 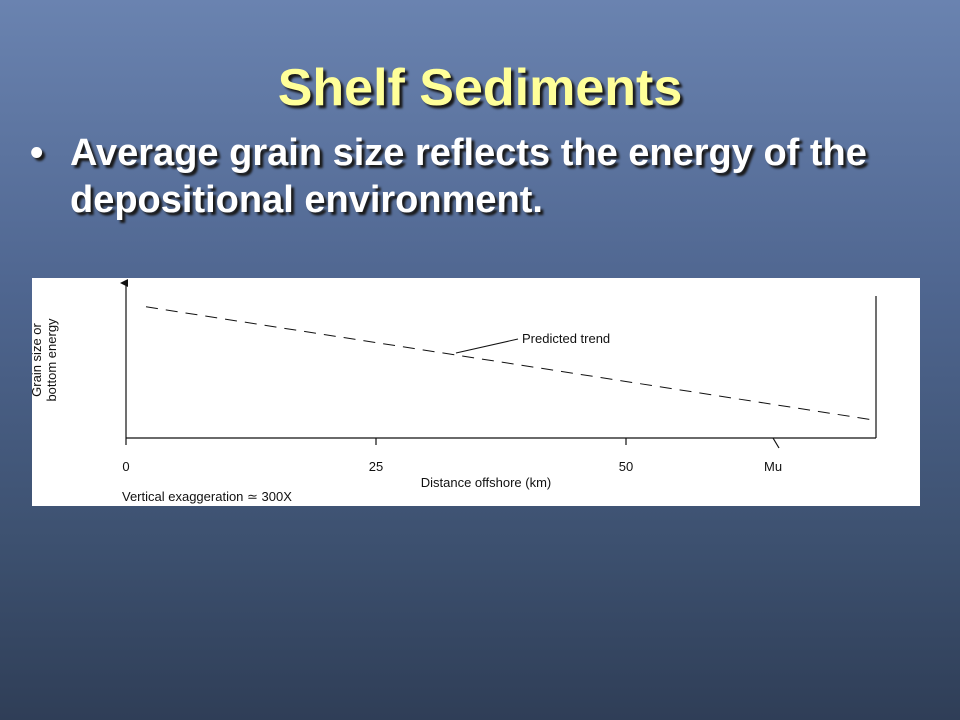 What do you see at coordinates (480, 88) in the screenshot?
I see `slide-title: Shelf Sediments` at bounding box center [480, 88].